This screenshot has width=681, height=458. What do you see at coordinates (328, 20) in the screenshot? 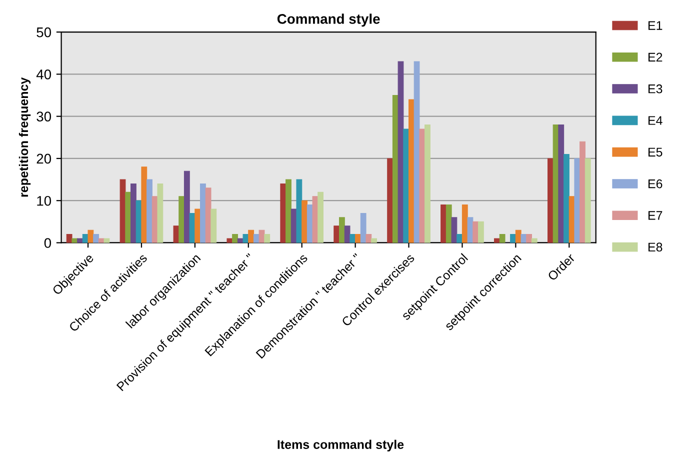
I see `chart-title: Command style` at bounding box center [328, 20].